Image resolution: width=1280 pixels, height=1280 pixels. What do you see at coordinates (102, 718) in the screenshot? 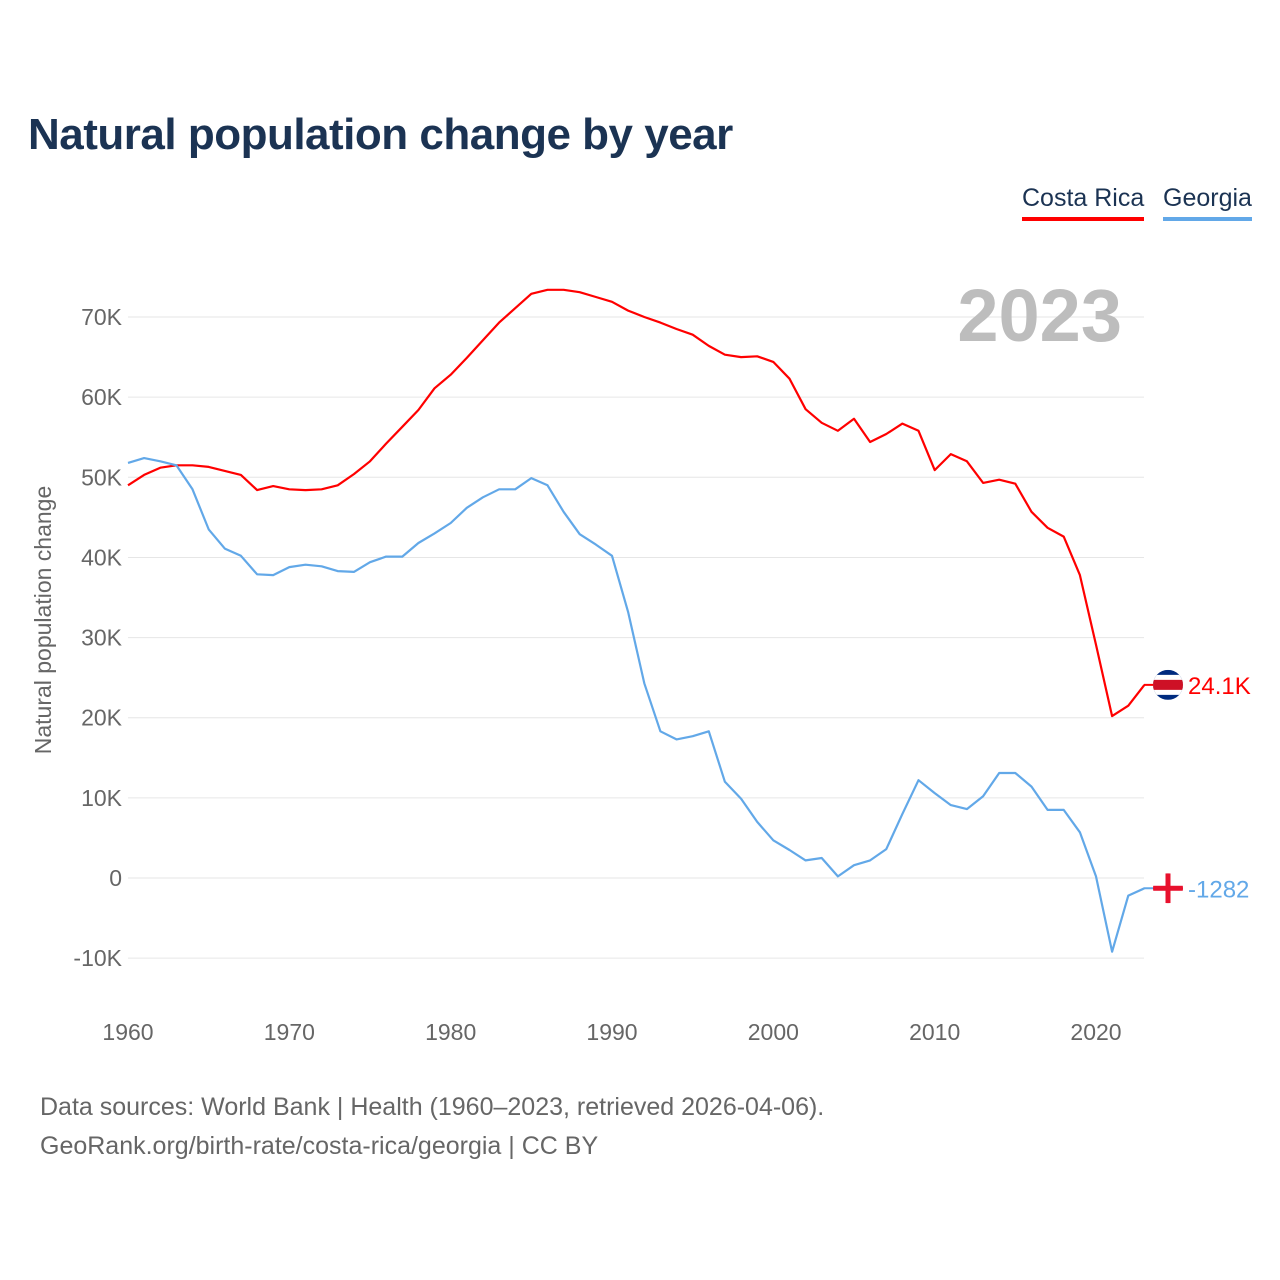
I see `y-tick-label: 20K` at bounding box center [102, 718].